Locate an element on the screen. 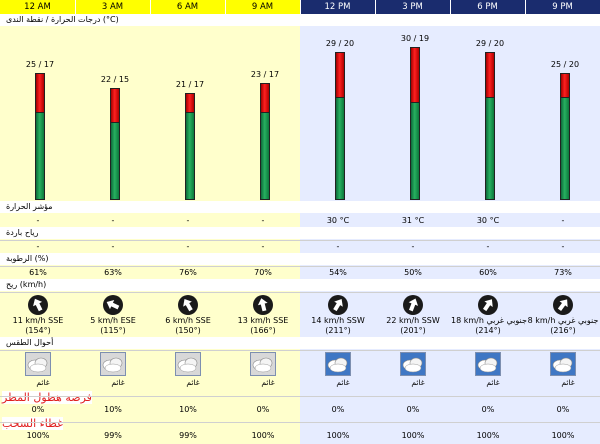  temperature-label: درجات الحرارة / نقطة الندى (°C) is located at coordinates (62, 19).